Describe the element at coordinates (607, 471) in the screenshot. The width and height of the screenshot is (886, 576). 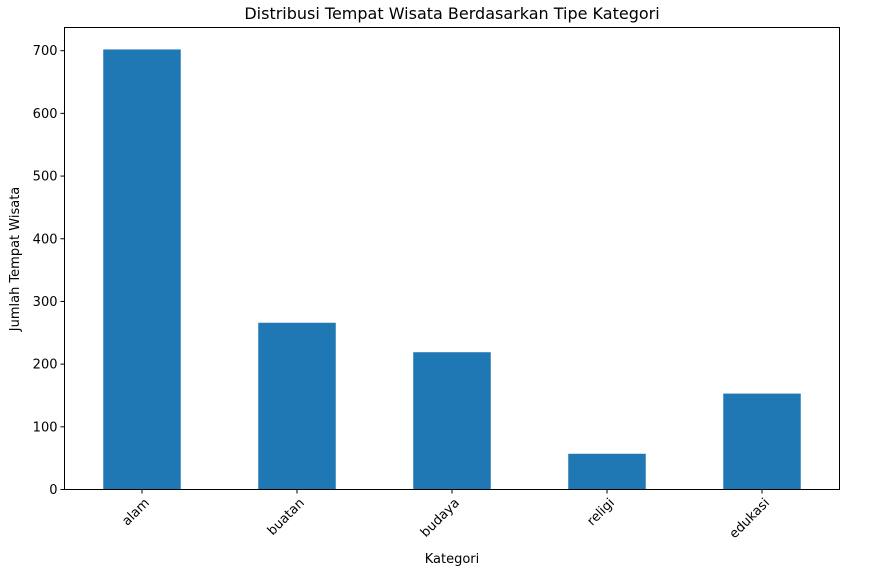
I see `bar-religi` at that location.